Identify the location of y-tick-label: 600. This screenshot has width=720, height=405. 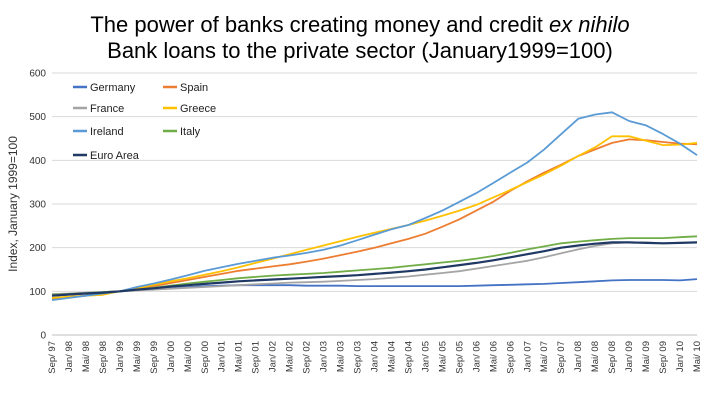
(37, 74).